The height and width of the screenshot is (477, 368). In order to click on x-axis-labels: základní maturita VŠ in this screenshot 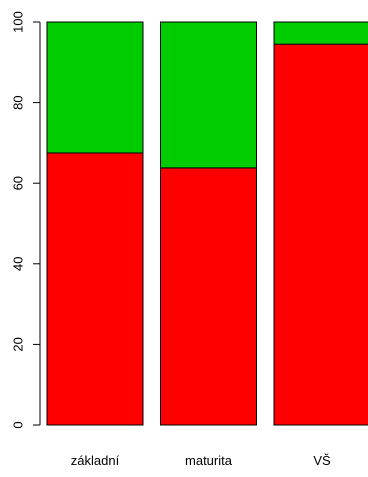, I will do `click(201, 460)`.